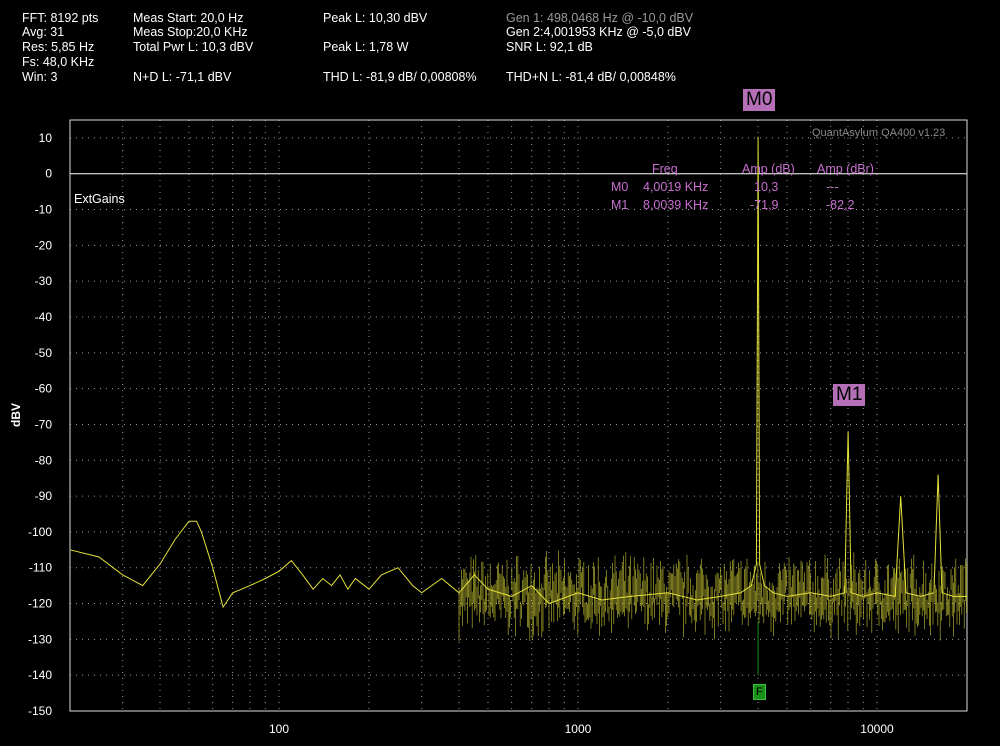 The width and height of the screenshot is (1000, 746). I want to click on marker-row-ampr: ---, so click(832, 187).